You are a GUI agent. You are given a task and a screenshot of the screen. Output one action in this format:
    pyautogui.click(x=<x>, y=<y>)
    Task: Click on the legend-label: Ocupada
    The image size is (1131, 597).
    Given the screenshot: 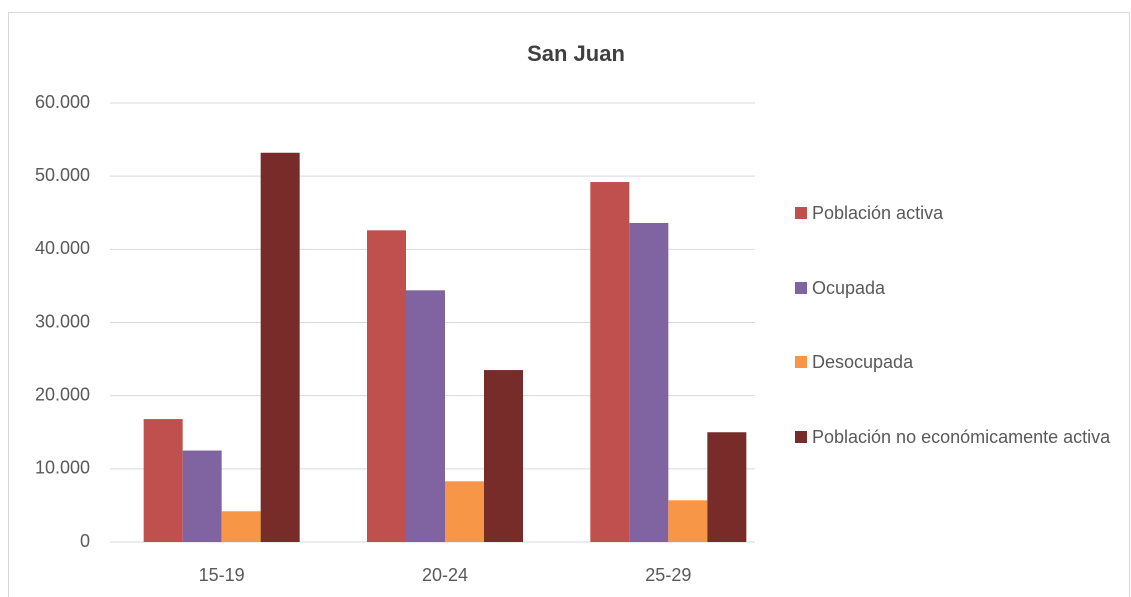 What is the action you would take?
    pyautogui.click(x=849, y=287)
    